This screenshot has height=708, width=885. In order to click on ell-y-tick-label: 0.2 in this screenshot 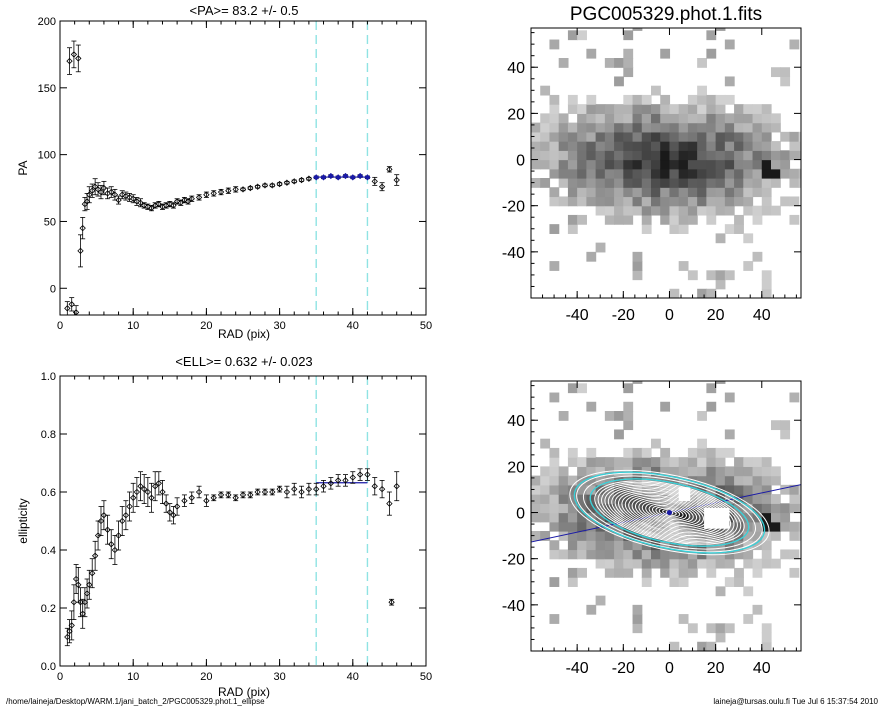, I will do `click(48, 609)`.